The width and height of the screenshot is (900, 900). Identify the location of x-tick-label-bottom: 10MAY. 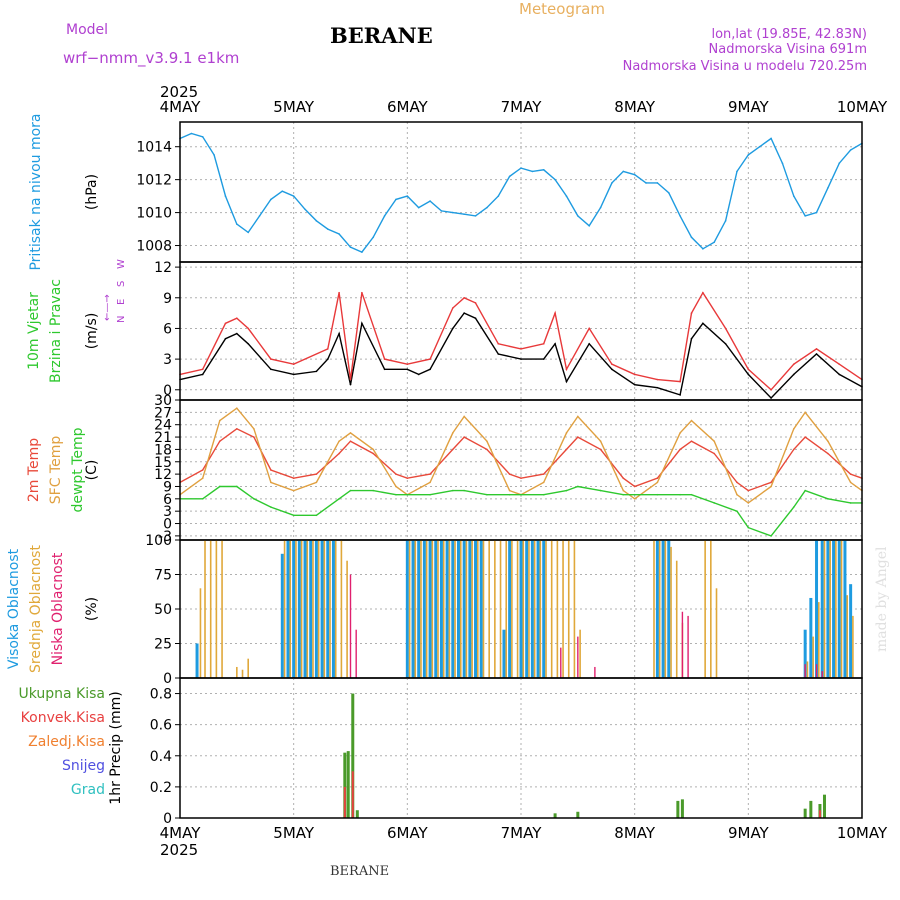
(862, 833).